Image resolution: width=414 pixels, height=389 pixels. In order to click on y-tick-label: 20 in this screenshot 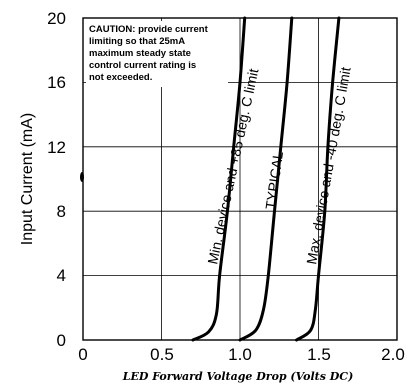, I will do `click(56, 18)`.